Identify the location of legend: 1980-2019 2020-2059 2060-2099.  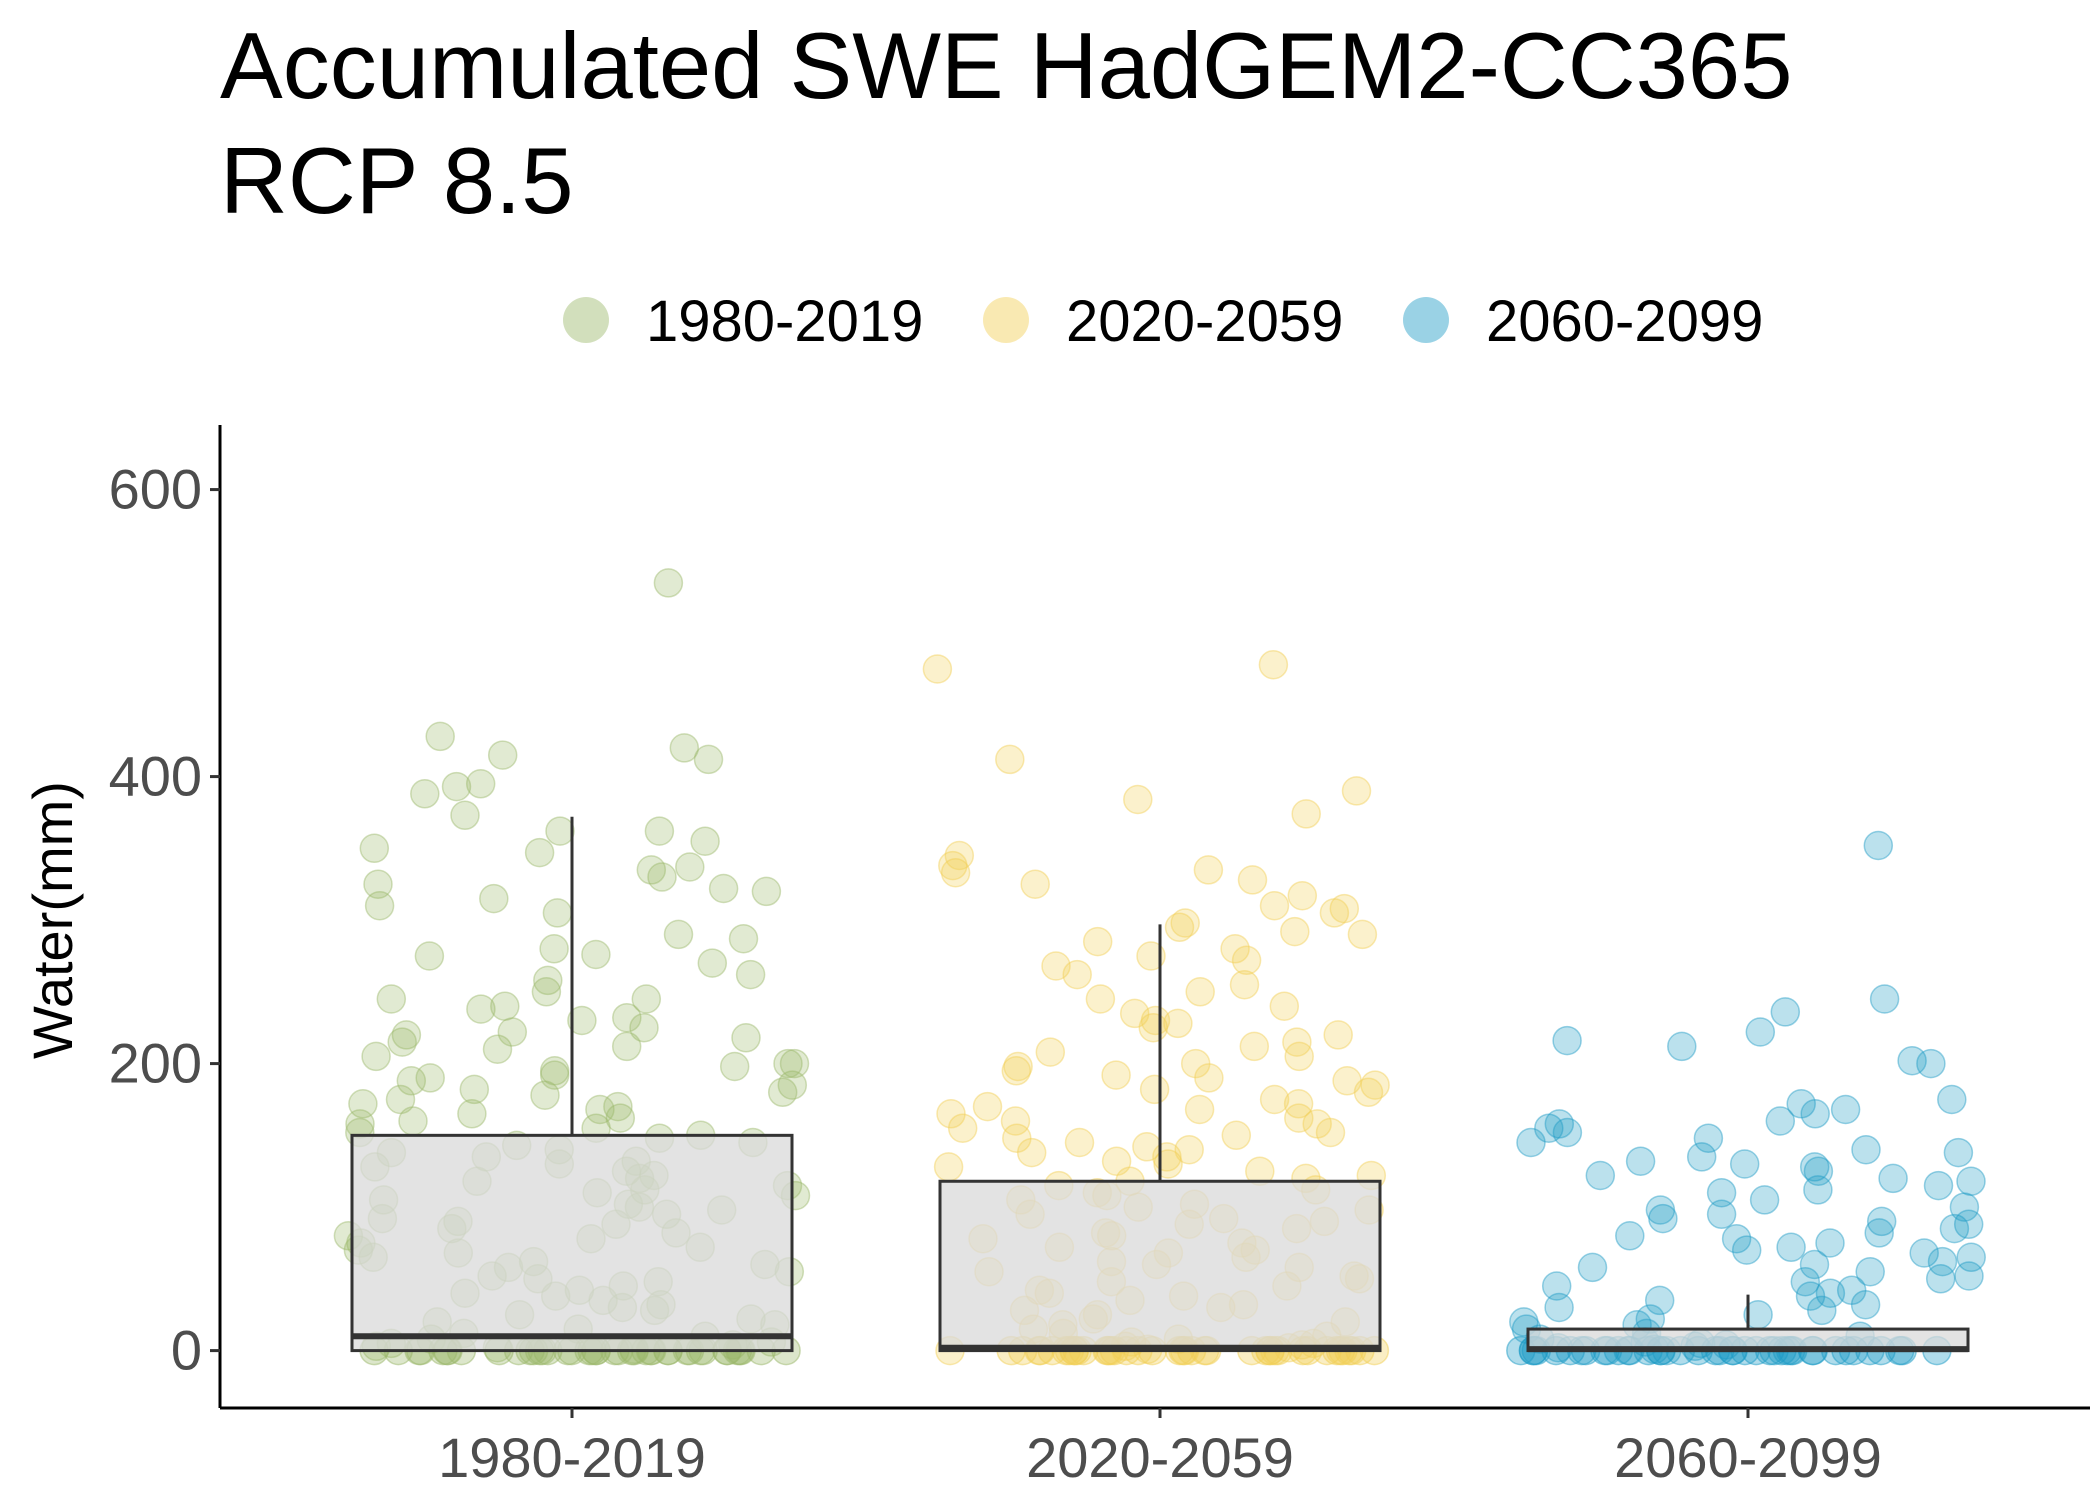
(1163, 321).